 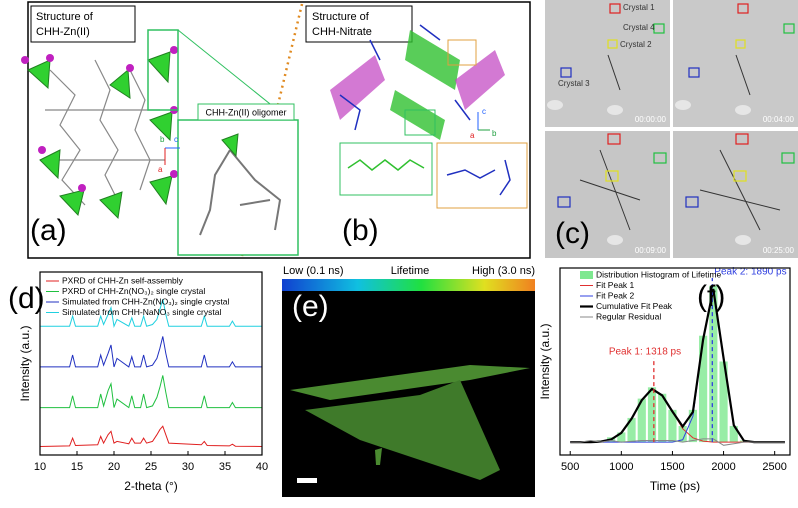 I want to click on x-tick-label: 2500, so click(x=774, y=467).